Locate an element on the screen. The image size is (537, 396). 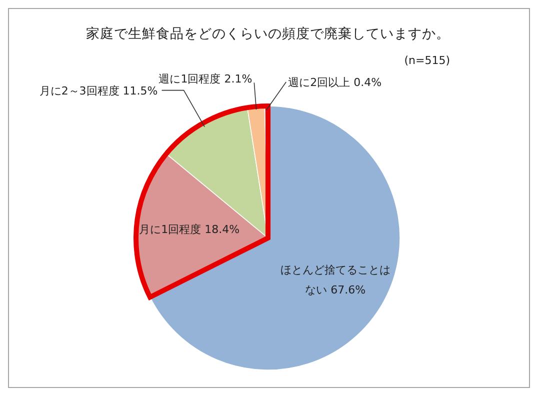
slice-label: 週に1回程度 2.1% is located at coordinates (205, 79).